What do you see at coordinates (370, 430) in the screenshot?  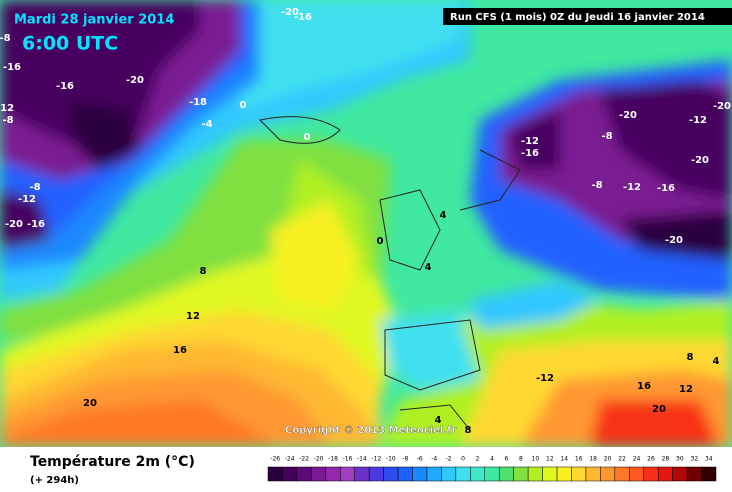 I see `copyright: Copyright © 2013 Meteociel.fr` at bounding box center [370, 430].